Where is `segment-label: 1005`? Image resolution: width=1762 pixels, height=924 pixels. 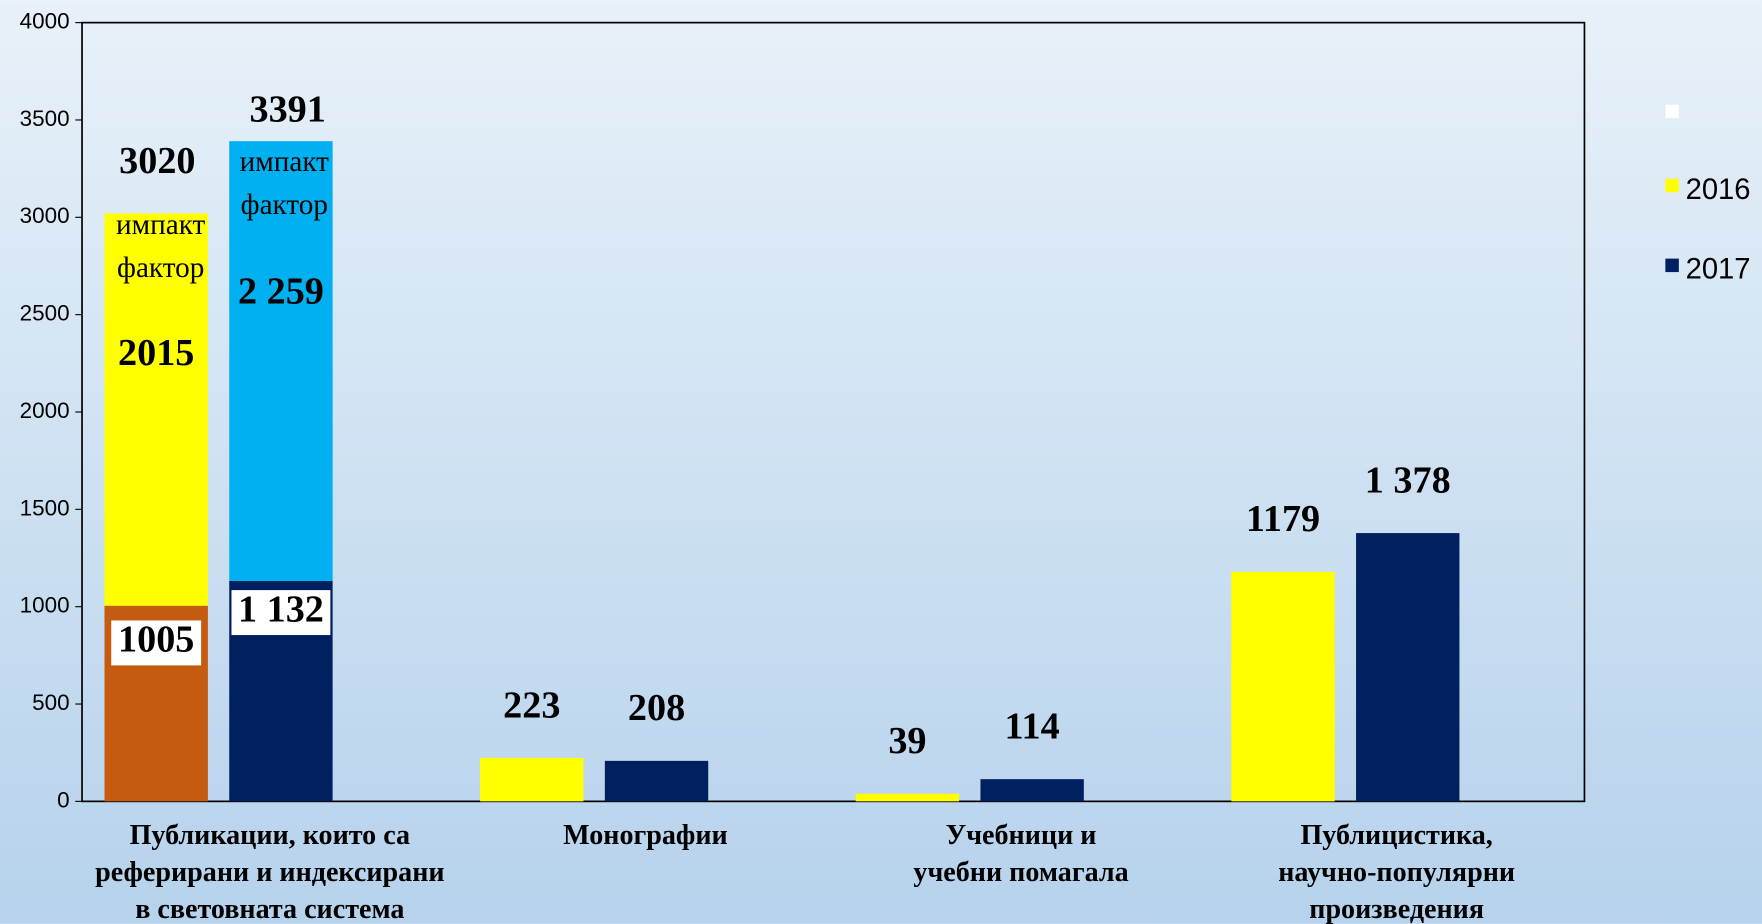
segment-label: 1005 is located at coordinates (156, 640).